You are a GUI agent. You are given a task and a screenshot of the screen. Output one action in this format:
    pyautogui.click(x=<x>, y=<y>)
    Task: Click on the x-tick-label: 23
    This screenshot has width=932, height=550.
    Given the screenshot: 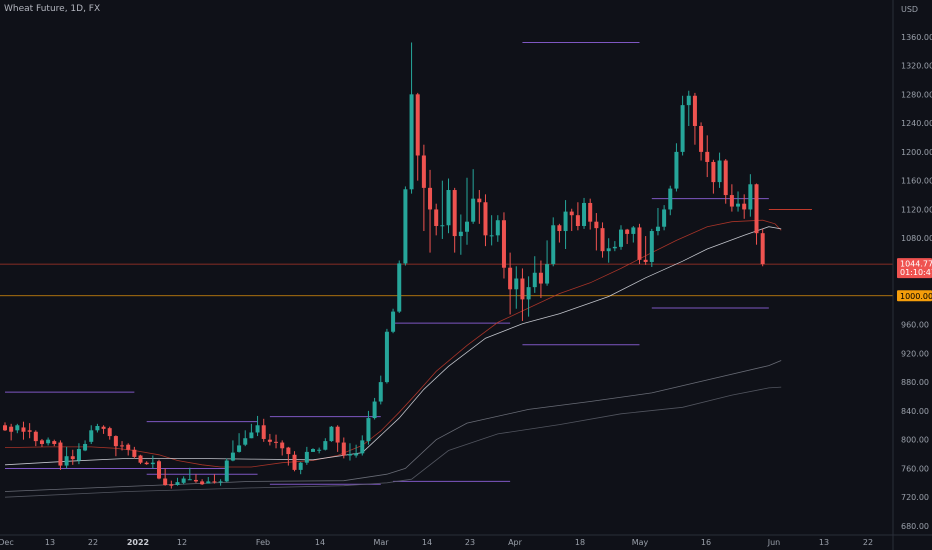 What is the action you would take?
    pyautogui.click(x=470, y=542)
    